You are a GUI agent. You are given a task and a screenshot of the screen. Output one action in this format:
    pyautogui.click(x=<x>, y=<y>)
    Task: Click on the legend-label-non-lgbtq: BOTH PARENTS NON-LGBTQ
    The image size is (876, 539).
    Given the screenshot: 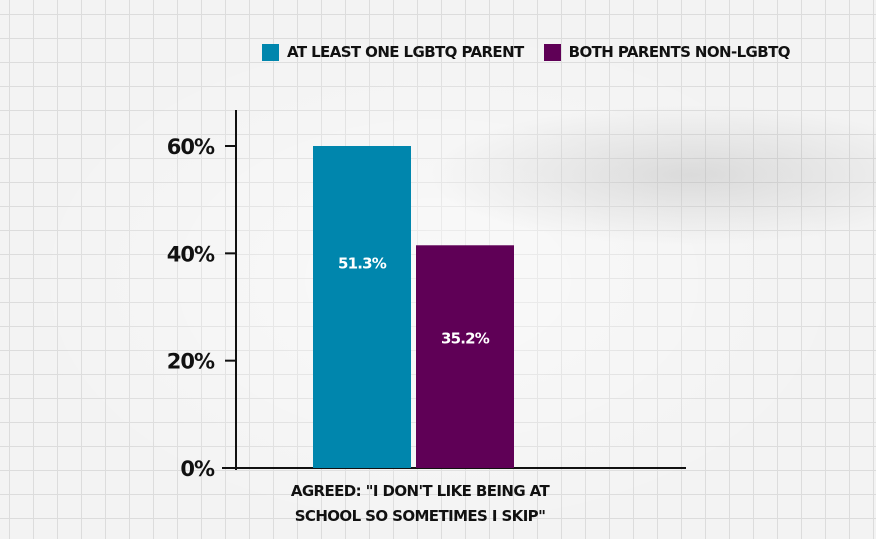 What is the action you would take?
    pyautogui.click(x=679, y=52)
    